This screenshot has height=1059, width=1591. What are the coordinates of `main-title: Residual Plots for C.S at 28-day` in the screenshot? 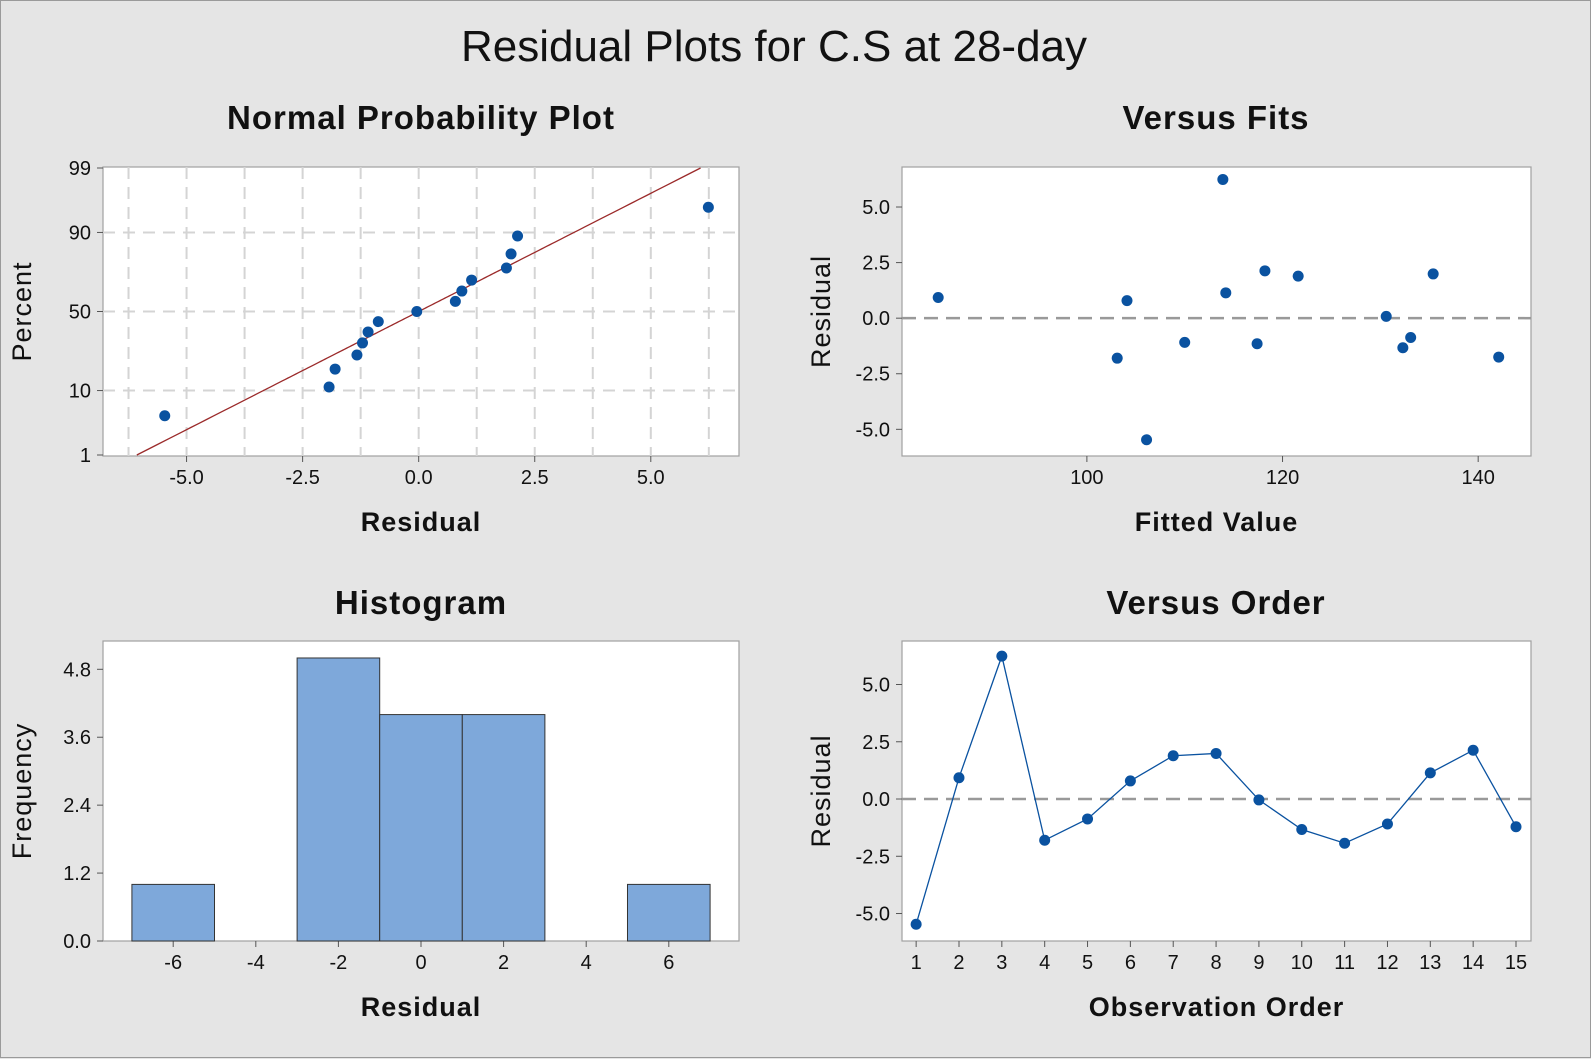 It's located at (774, 46).